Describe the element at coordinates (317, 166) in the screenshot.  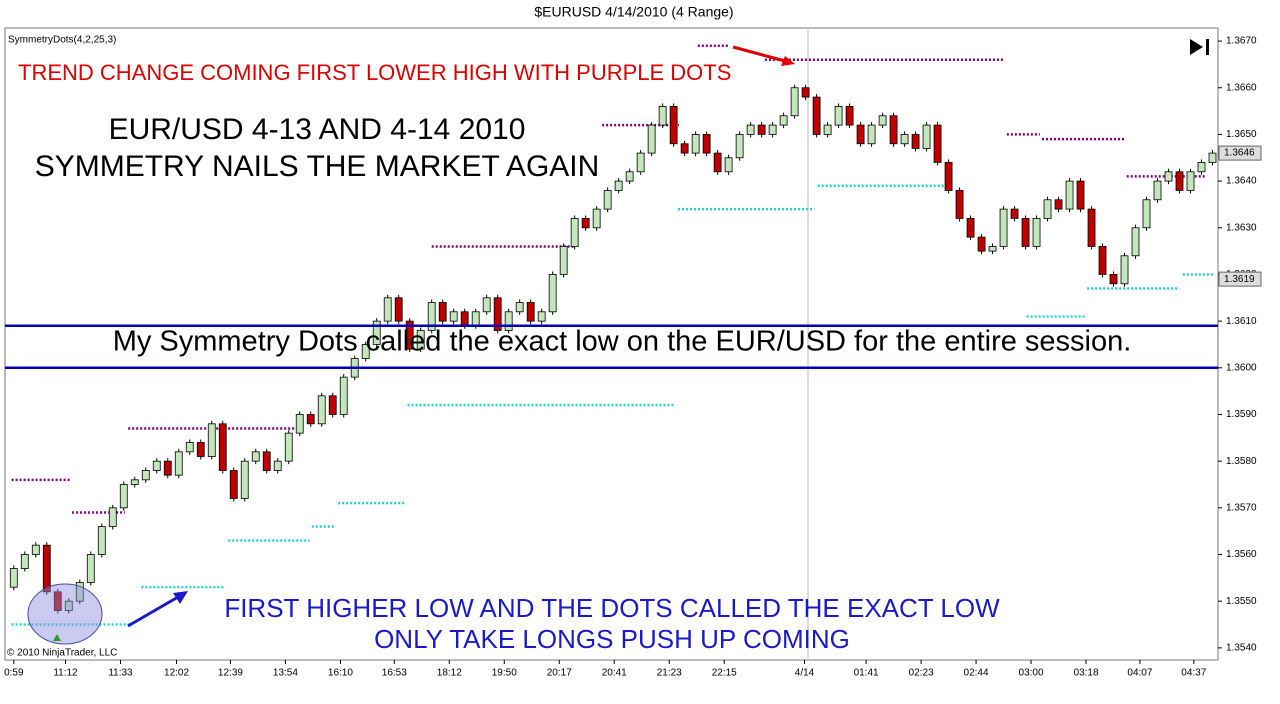
I see `headline: SYMMETRY NAILS THE MARKET AGAIN` at that location.